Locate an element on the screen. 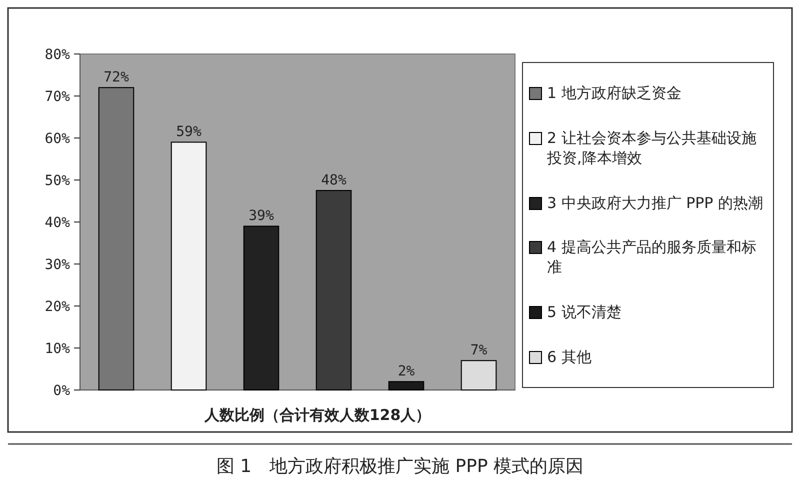  legend-label: 5 说不清楚 is located at coordinates (584, 312).